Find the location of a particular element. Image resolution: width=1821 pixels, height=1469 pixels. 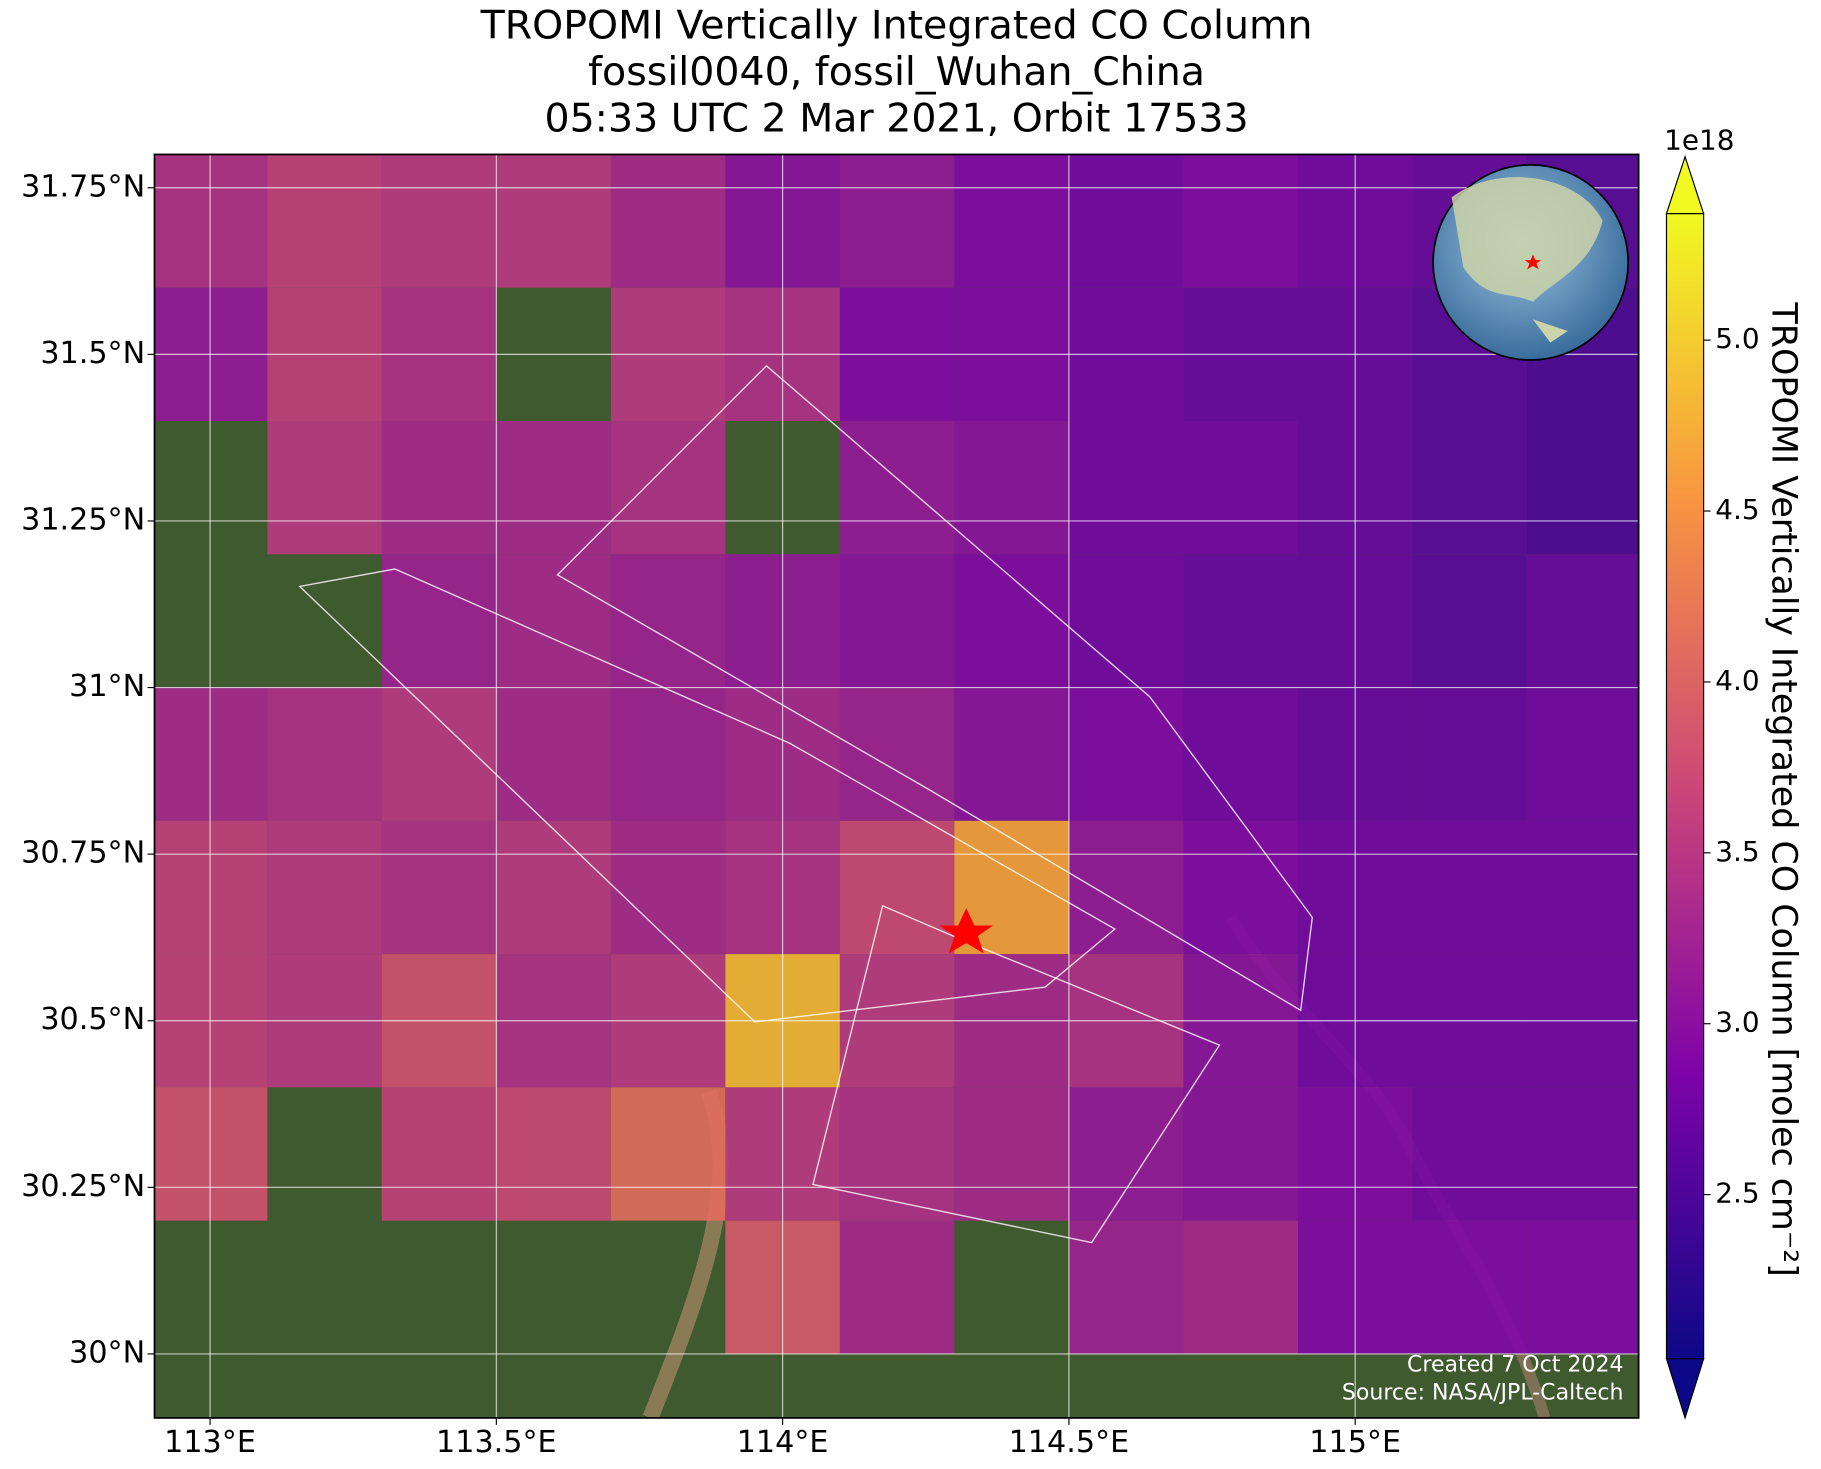

footer-text: Created 7 Oct 2024 is located at coordinates (1515, 1365).